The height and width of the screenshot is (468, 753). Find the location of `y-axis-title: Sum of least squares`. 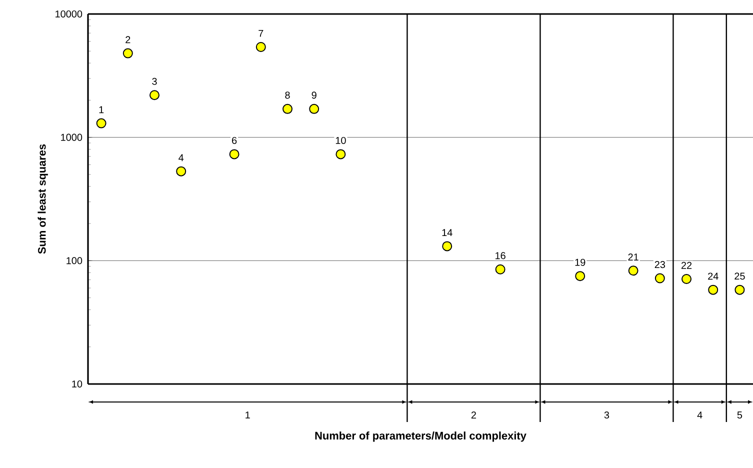

y-axis-title: Sum of least squares is located at coordinates (43, 199).